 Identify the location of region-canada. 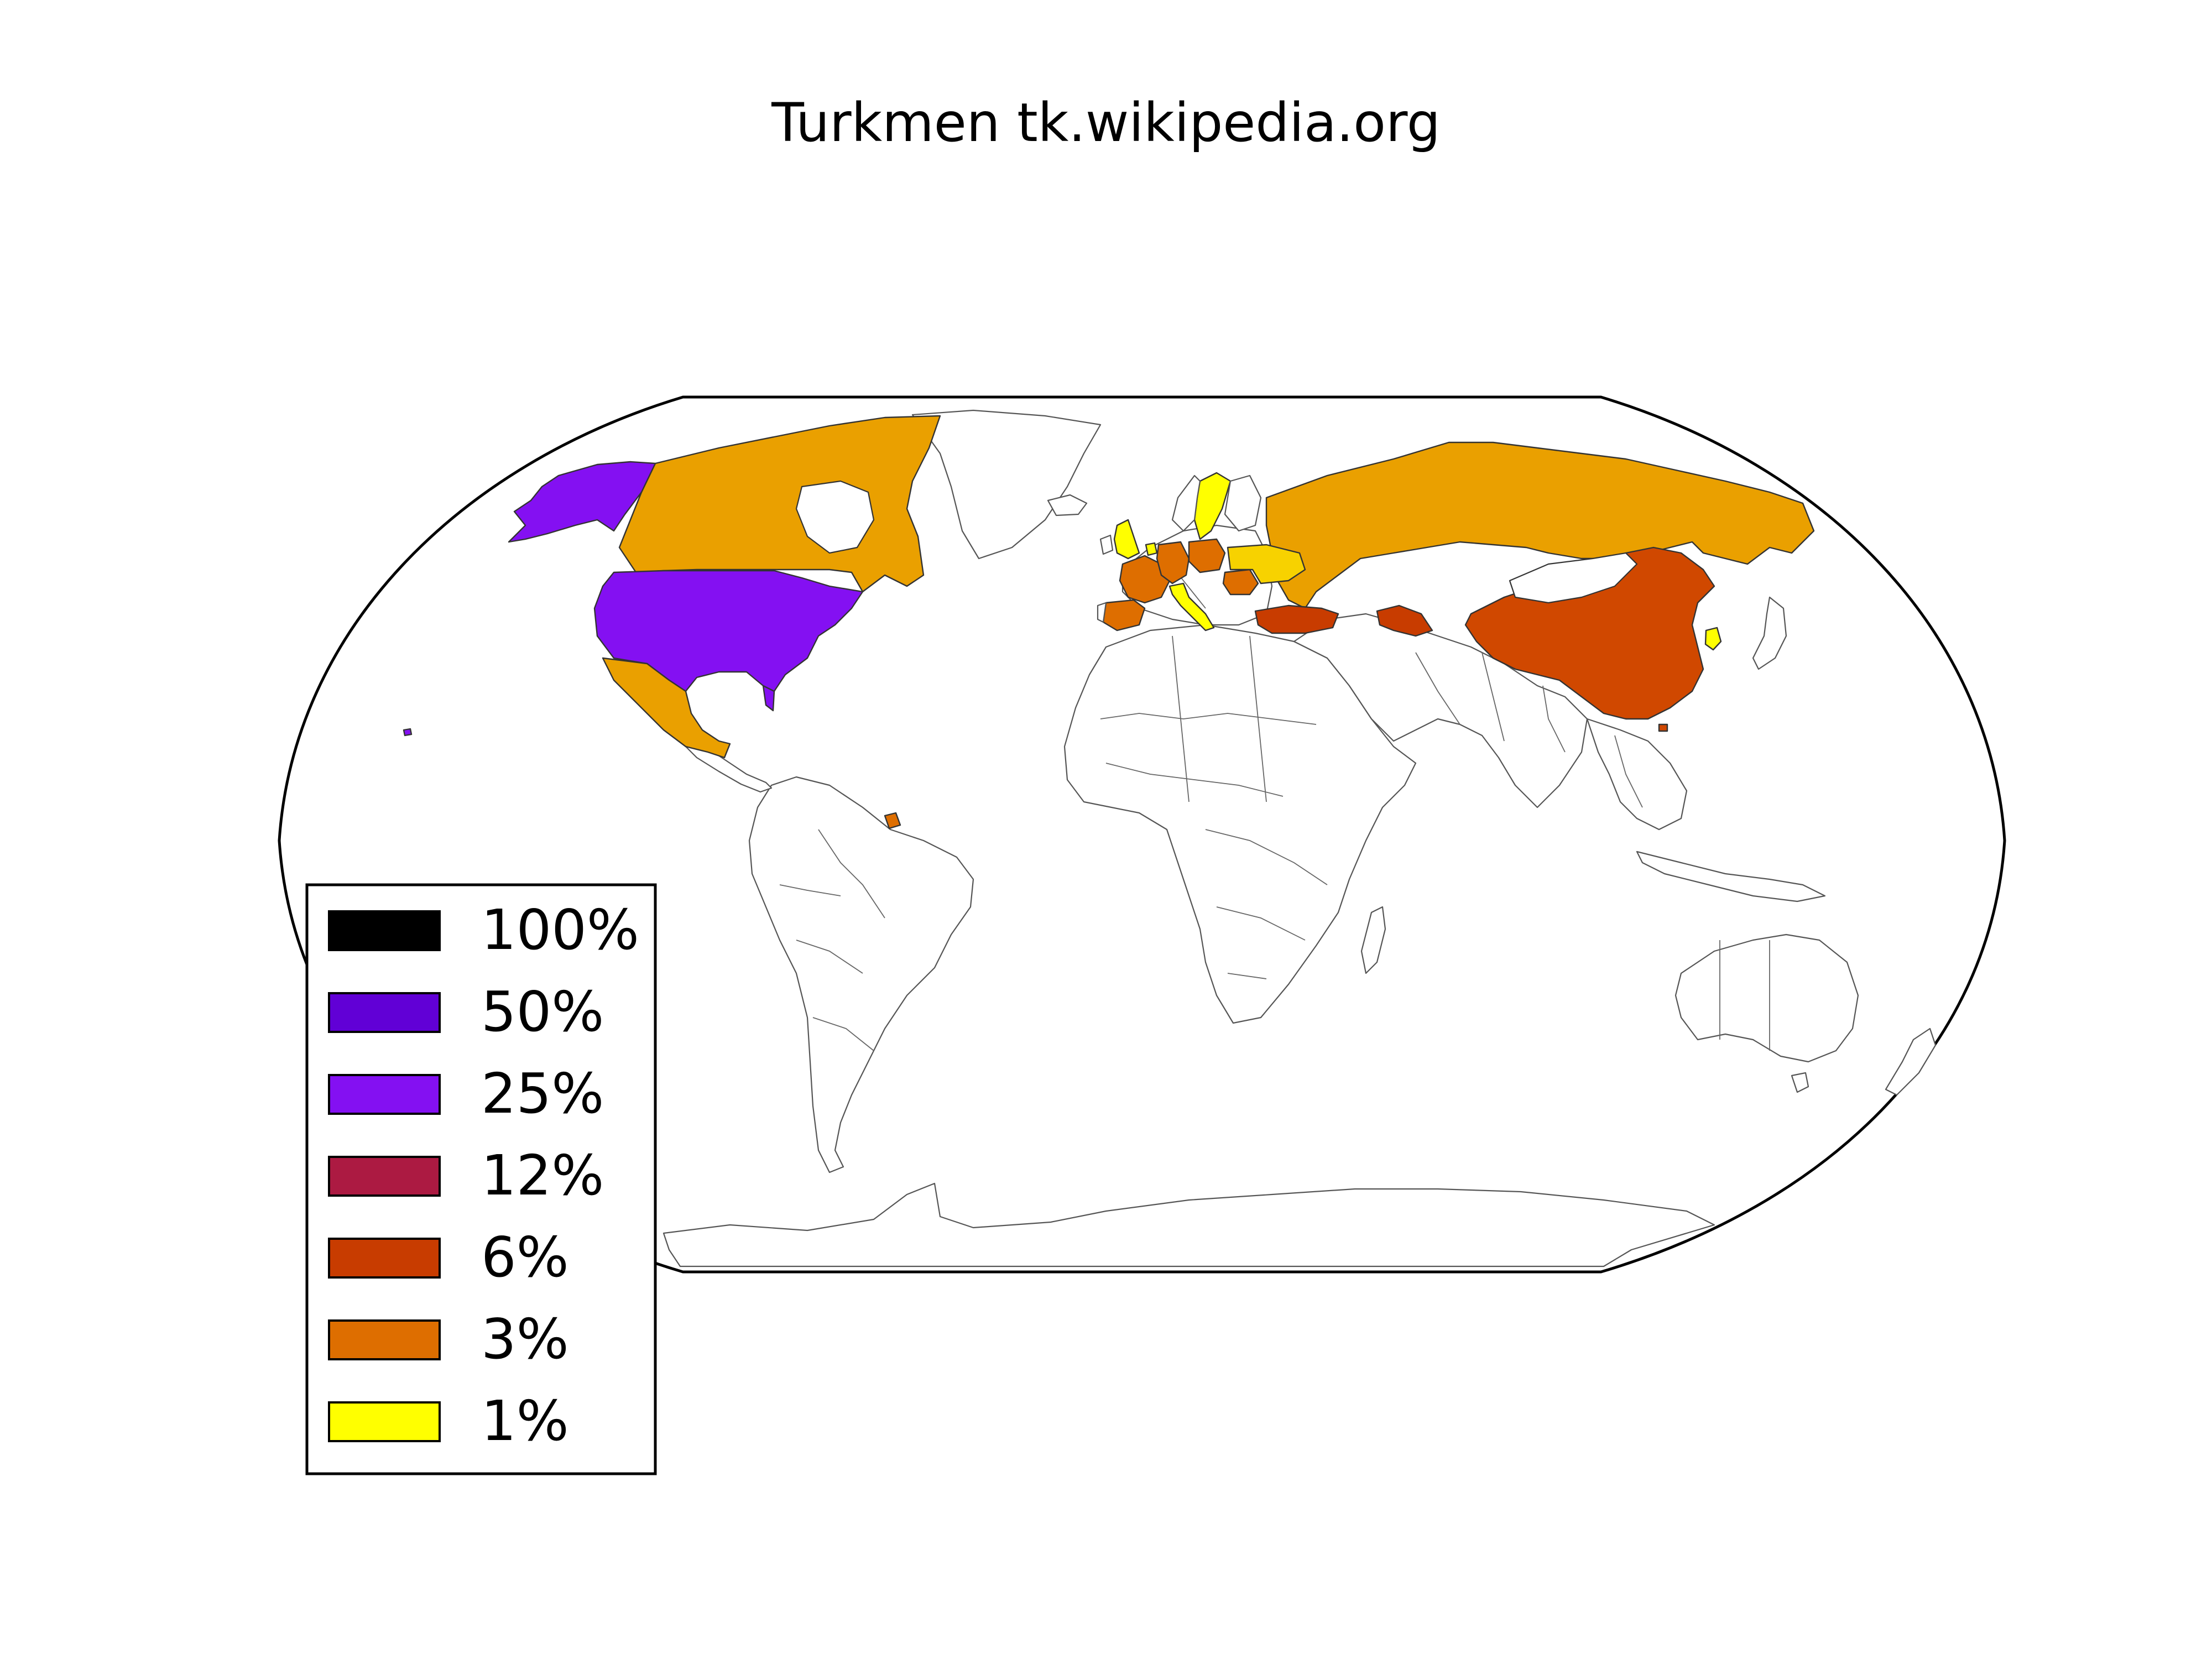
(780, 504).